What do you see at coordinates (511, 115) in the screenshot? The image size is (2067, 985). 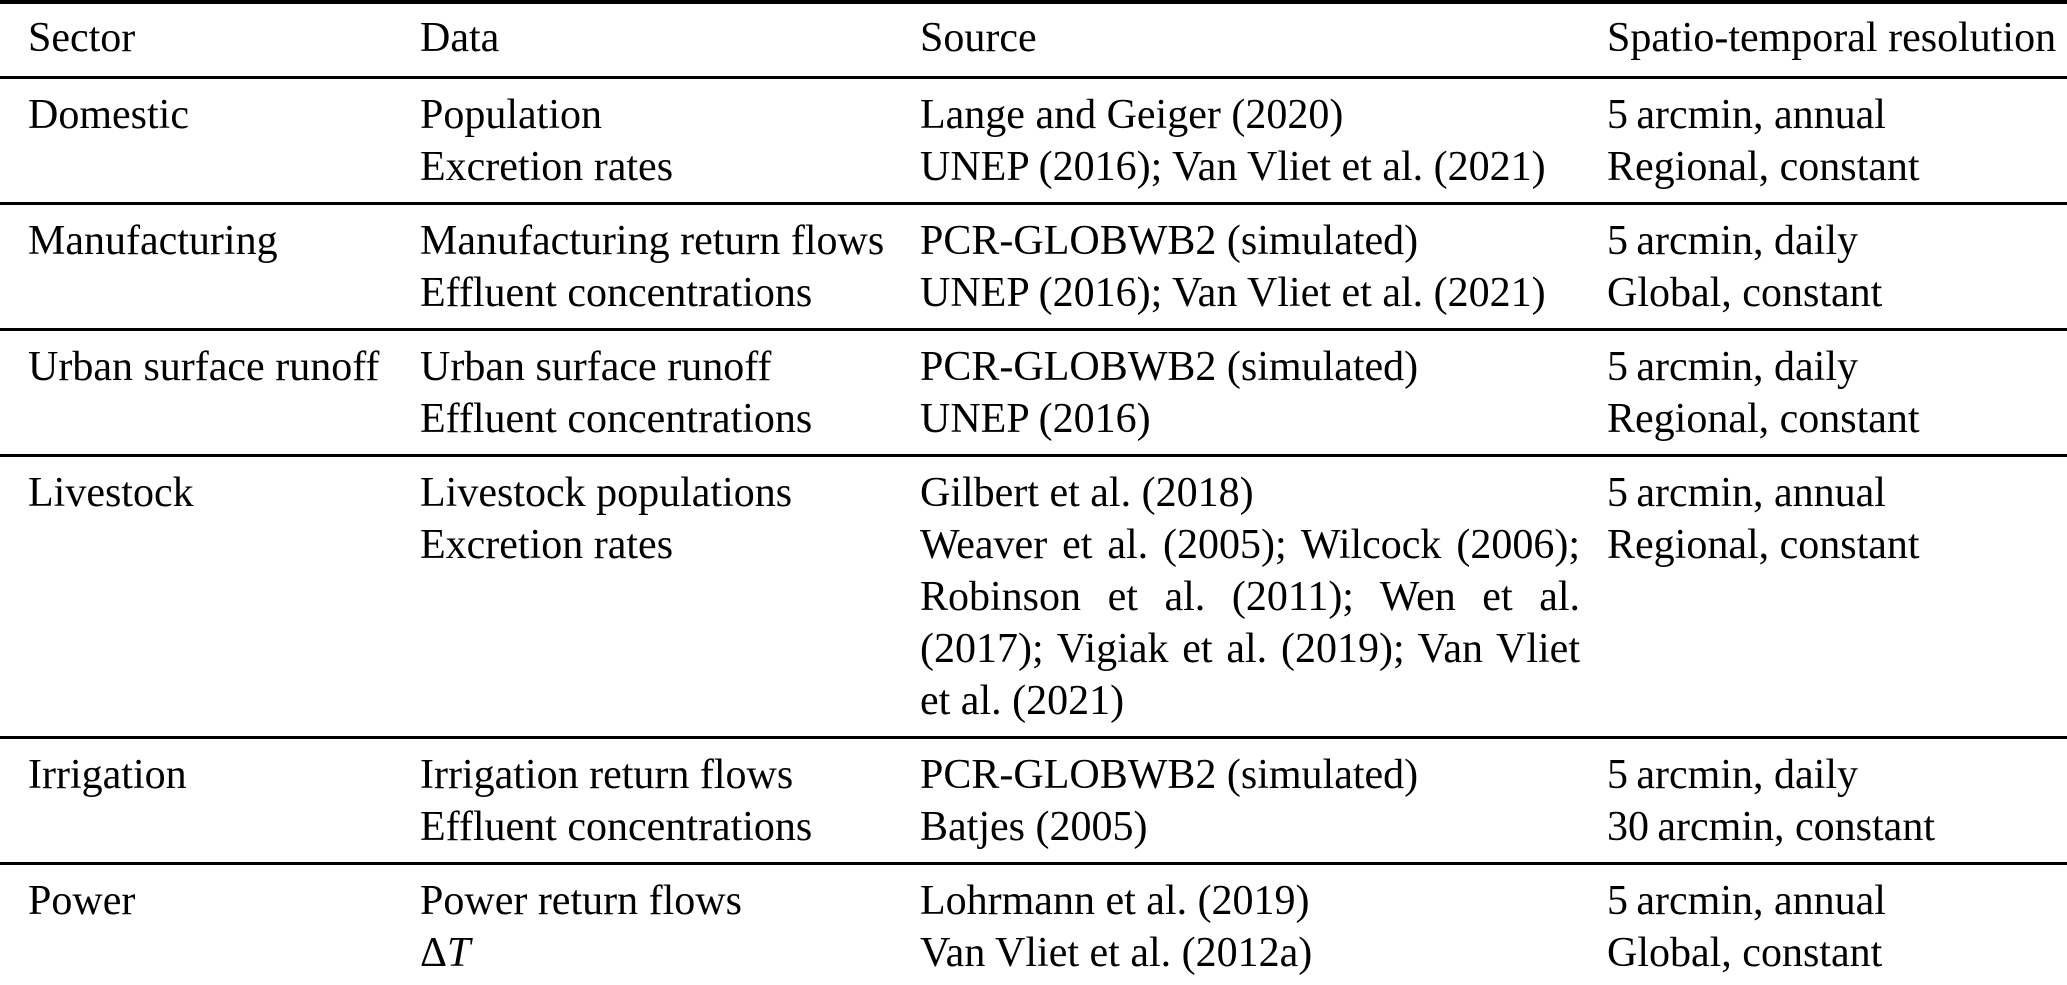 I see `data-line: Population` at bounding box center [511, 115].